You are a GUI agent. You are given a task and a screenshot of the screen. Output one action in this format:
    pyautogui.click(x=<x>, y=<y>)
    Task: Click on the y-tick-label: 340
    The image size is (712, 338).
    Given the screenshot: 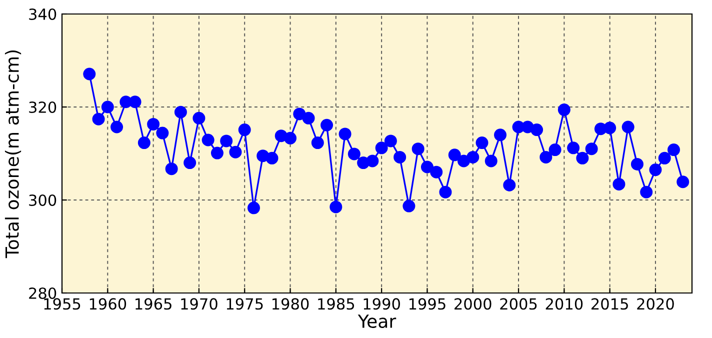 What is the action you would take?
    pyautogui.click(x=42, y=14)
    